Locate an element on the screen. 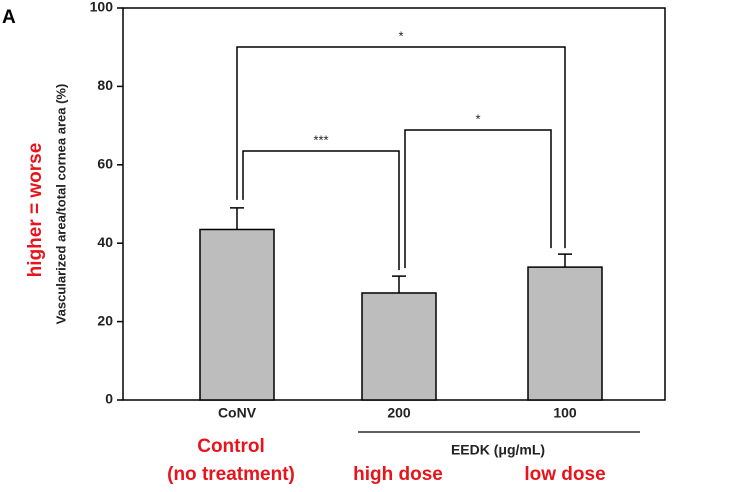  y-tick-label: 0 is located at coordinates (109, 399).